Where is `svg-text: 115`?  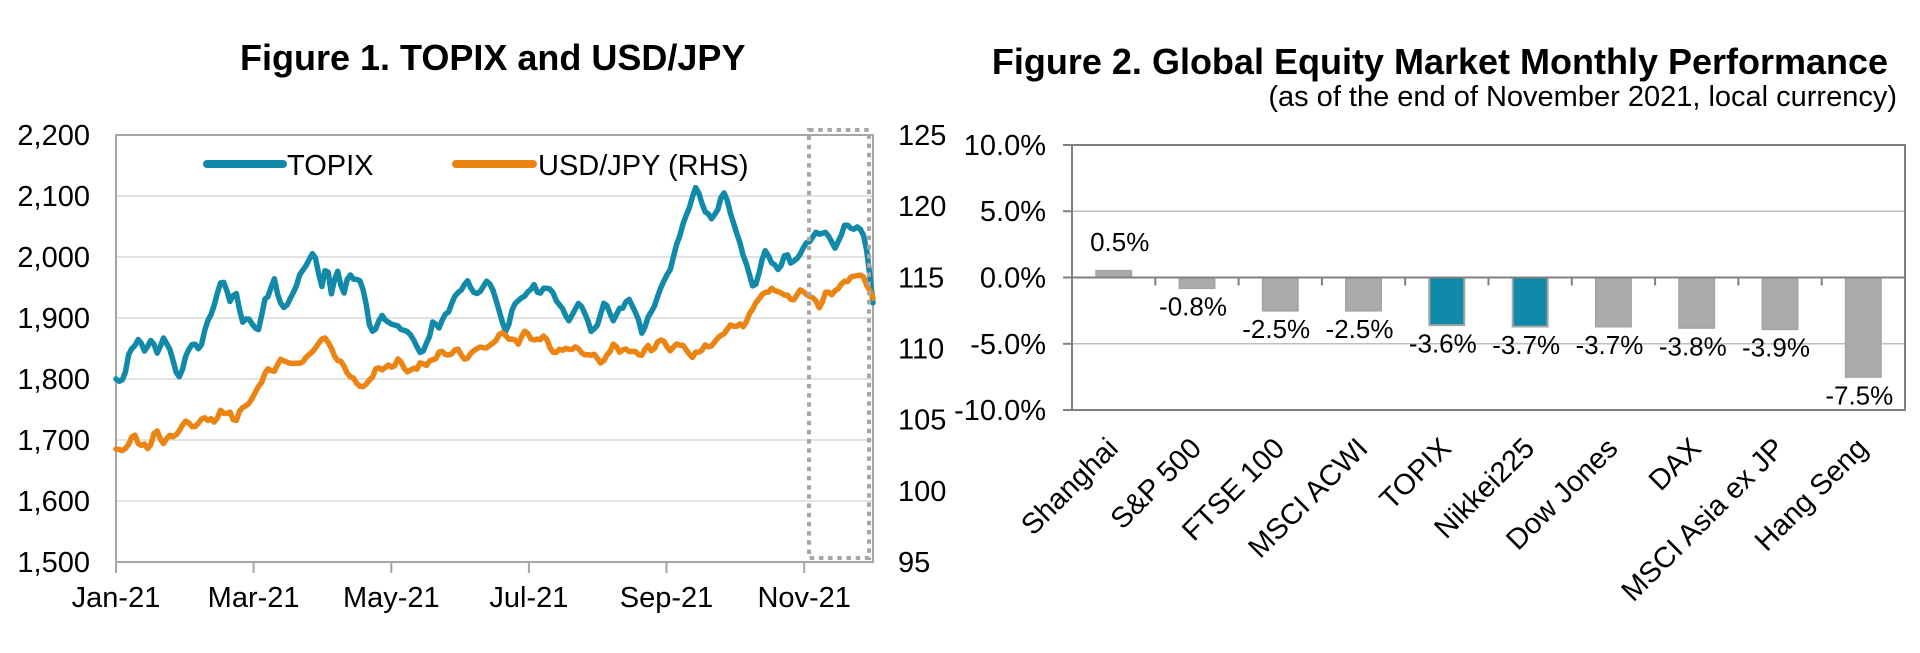
svg-text: 115 is located at coordinates (921, 278).